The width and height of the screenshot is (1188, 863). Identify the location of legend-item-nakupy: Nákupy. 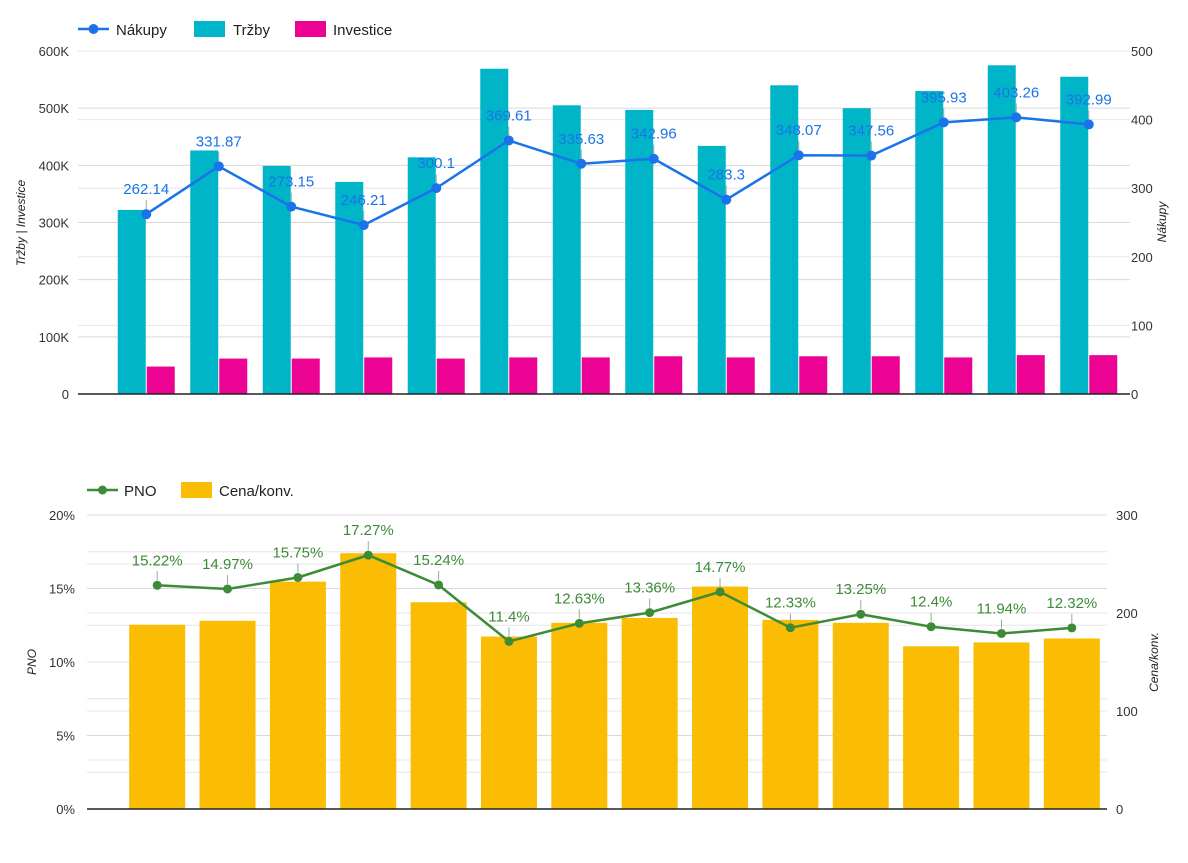
(122, 30).